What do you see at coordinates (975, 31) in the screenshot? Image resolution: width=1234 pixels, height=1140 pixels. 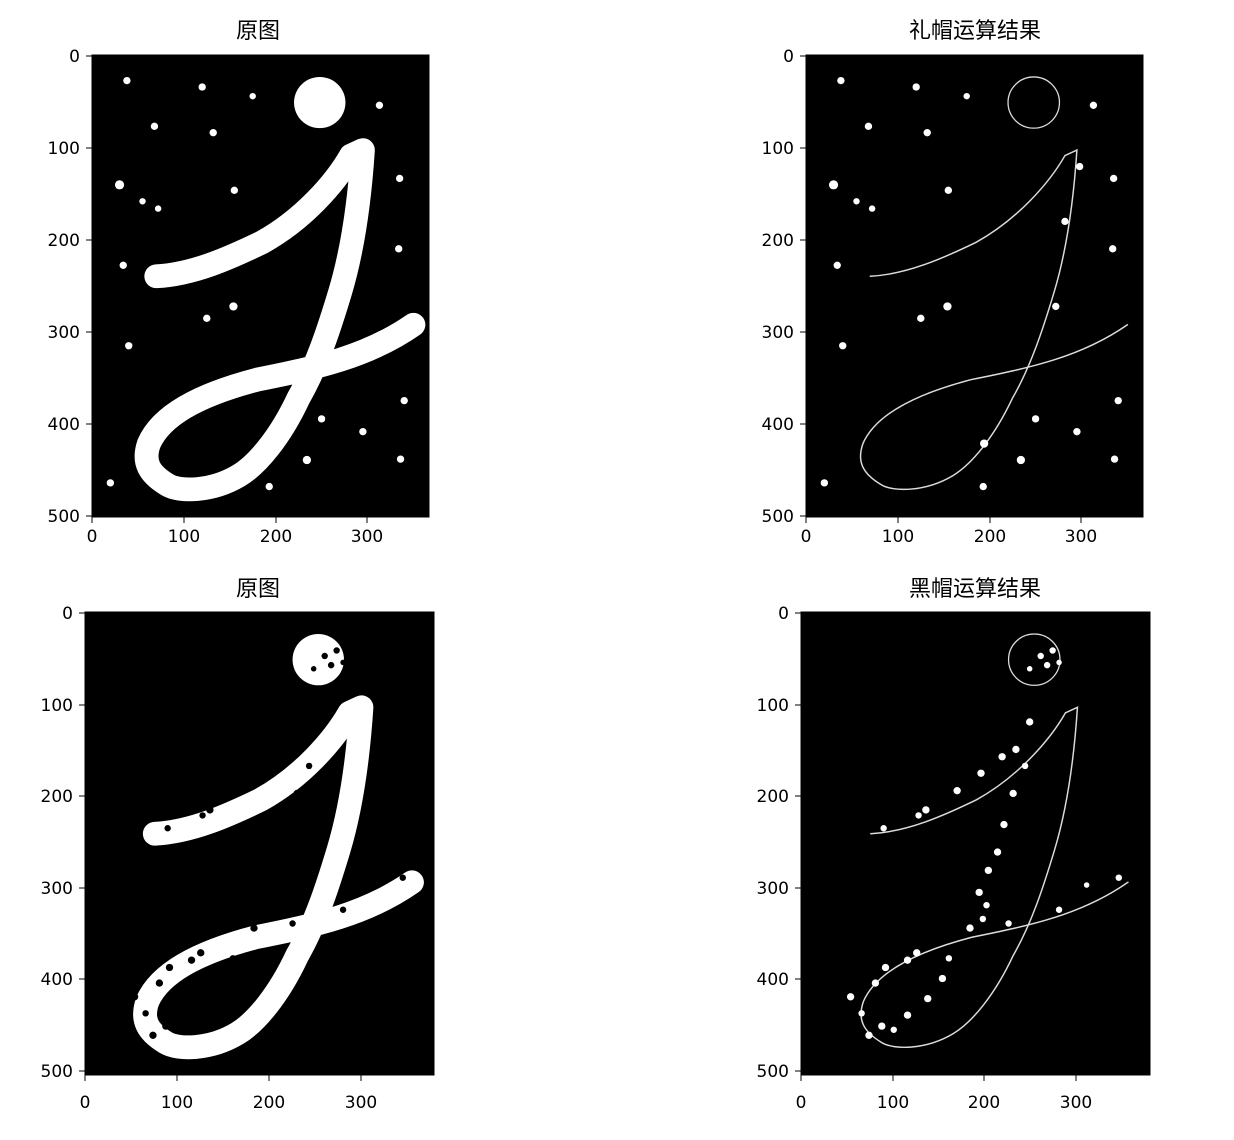 I see `panel-title: 礼帽运算结果` at bounding box center [975, 31].